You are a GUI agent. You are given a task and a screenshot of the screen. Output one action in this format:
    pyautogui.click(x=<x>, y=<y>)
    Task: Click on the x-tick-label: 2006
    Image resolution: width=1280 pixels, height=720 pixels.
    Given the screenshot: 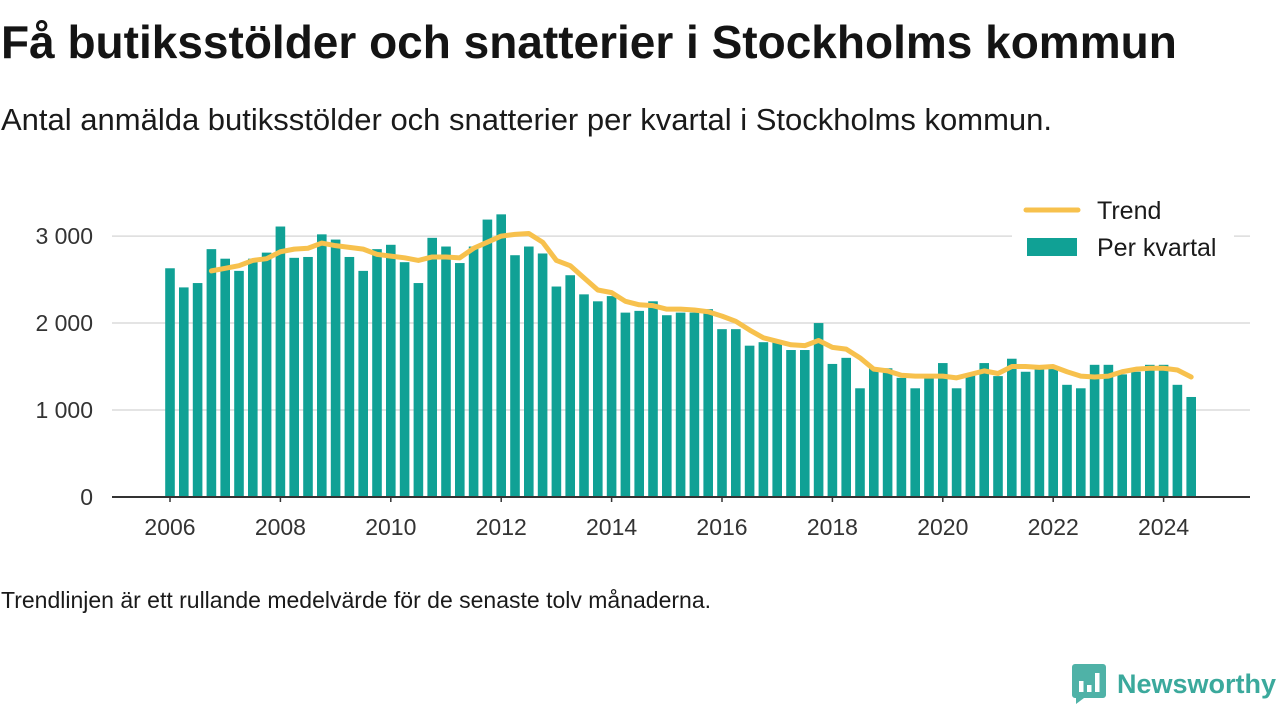 What is the action you would take?
    pyautogui.click(x=169, y=527)
    